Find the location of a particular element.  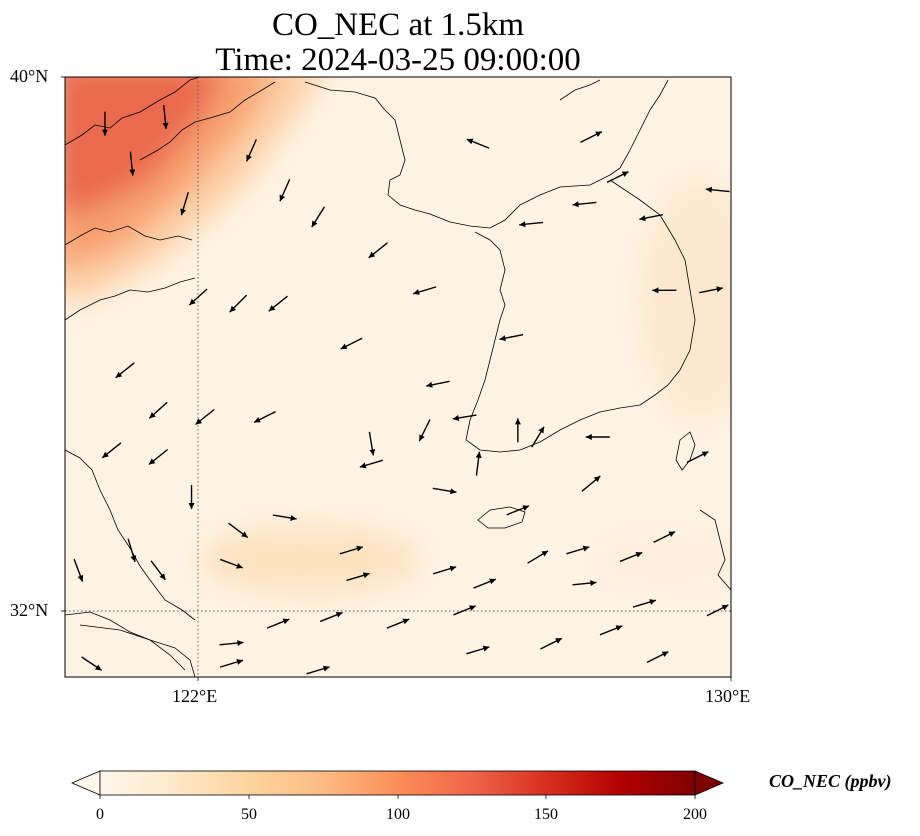

kyushu-coast is located at coordinates (715, 550).